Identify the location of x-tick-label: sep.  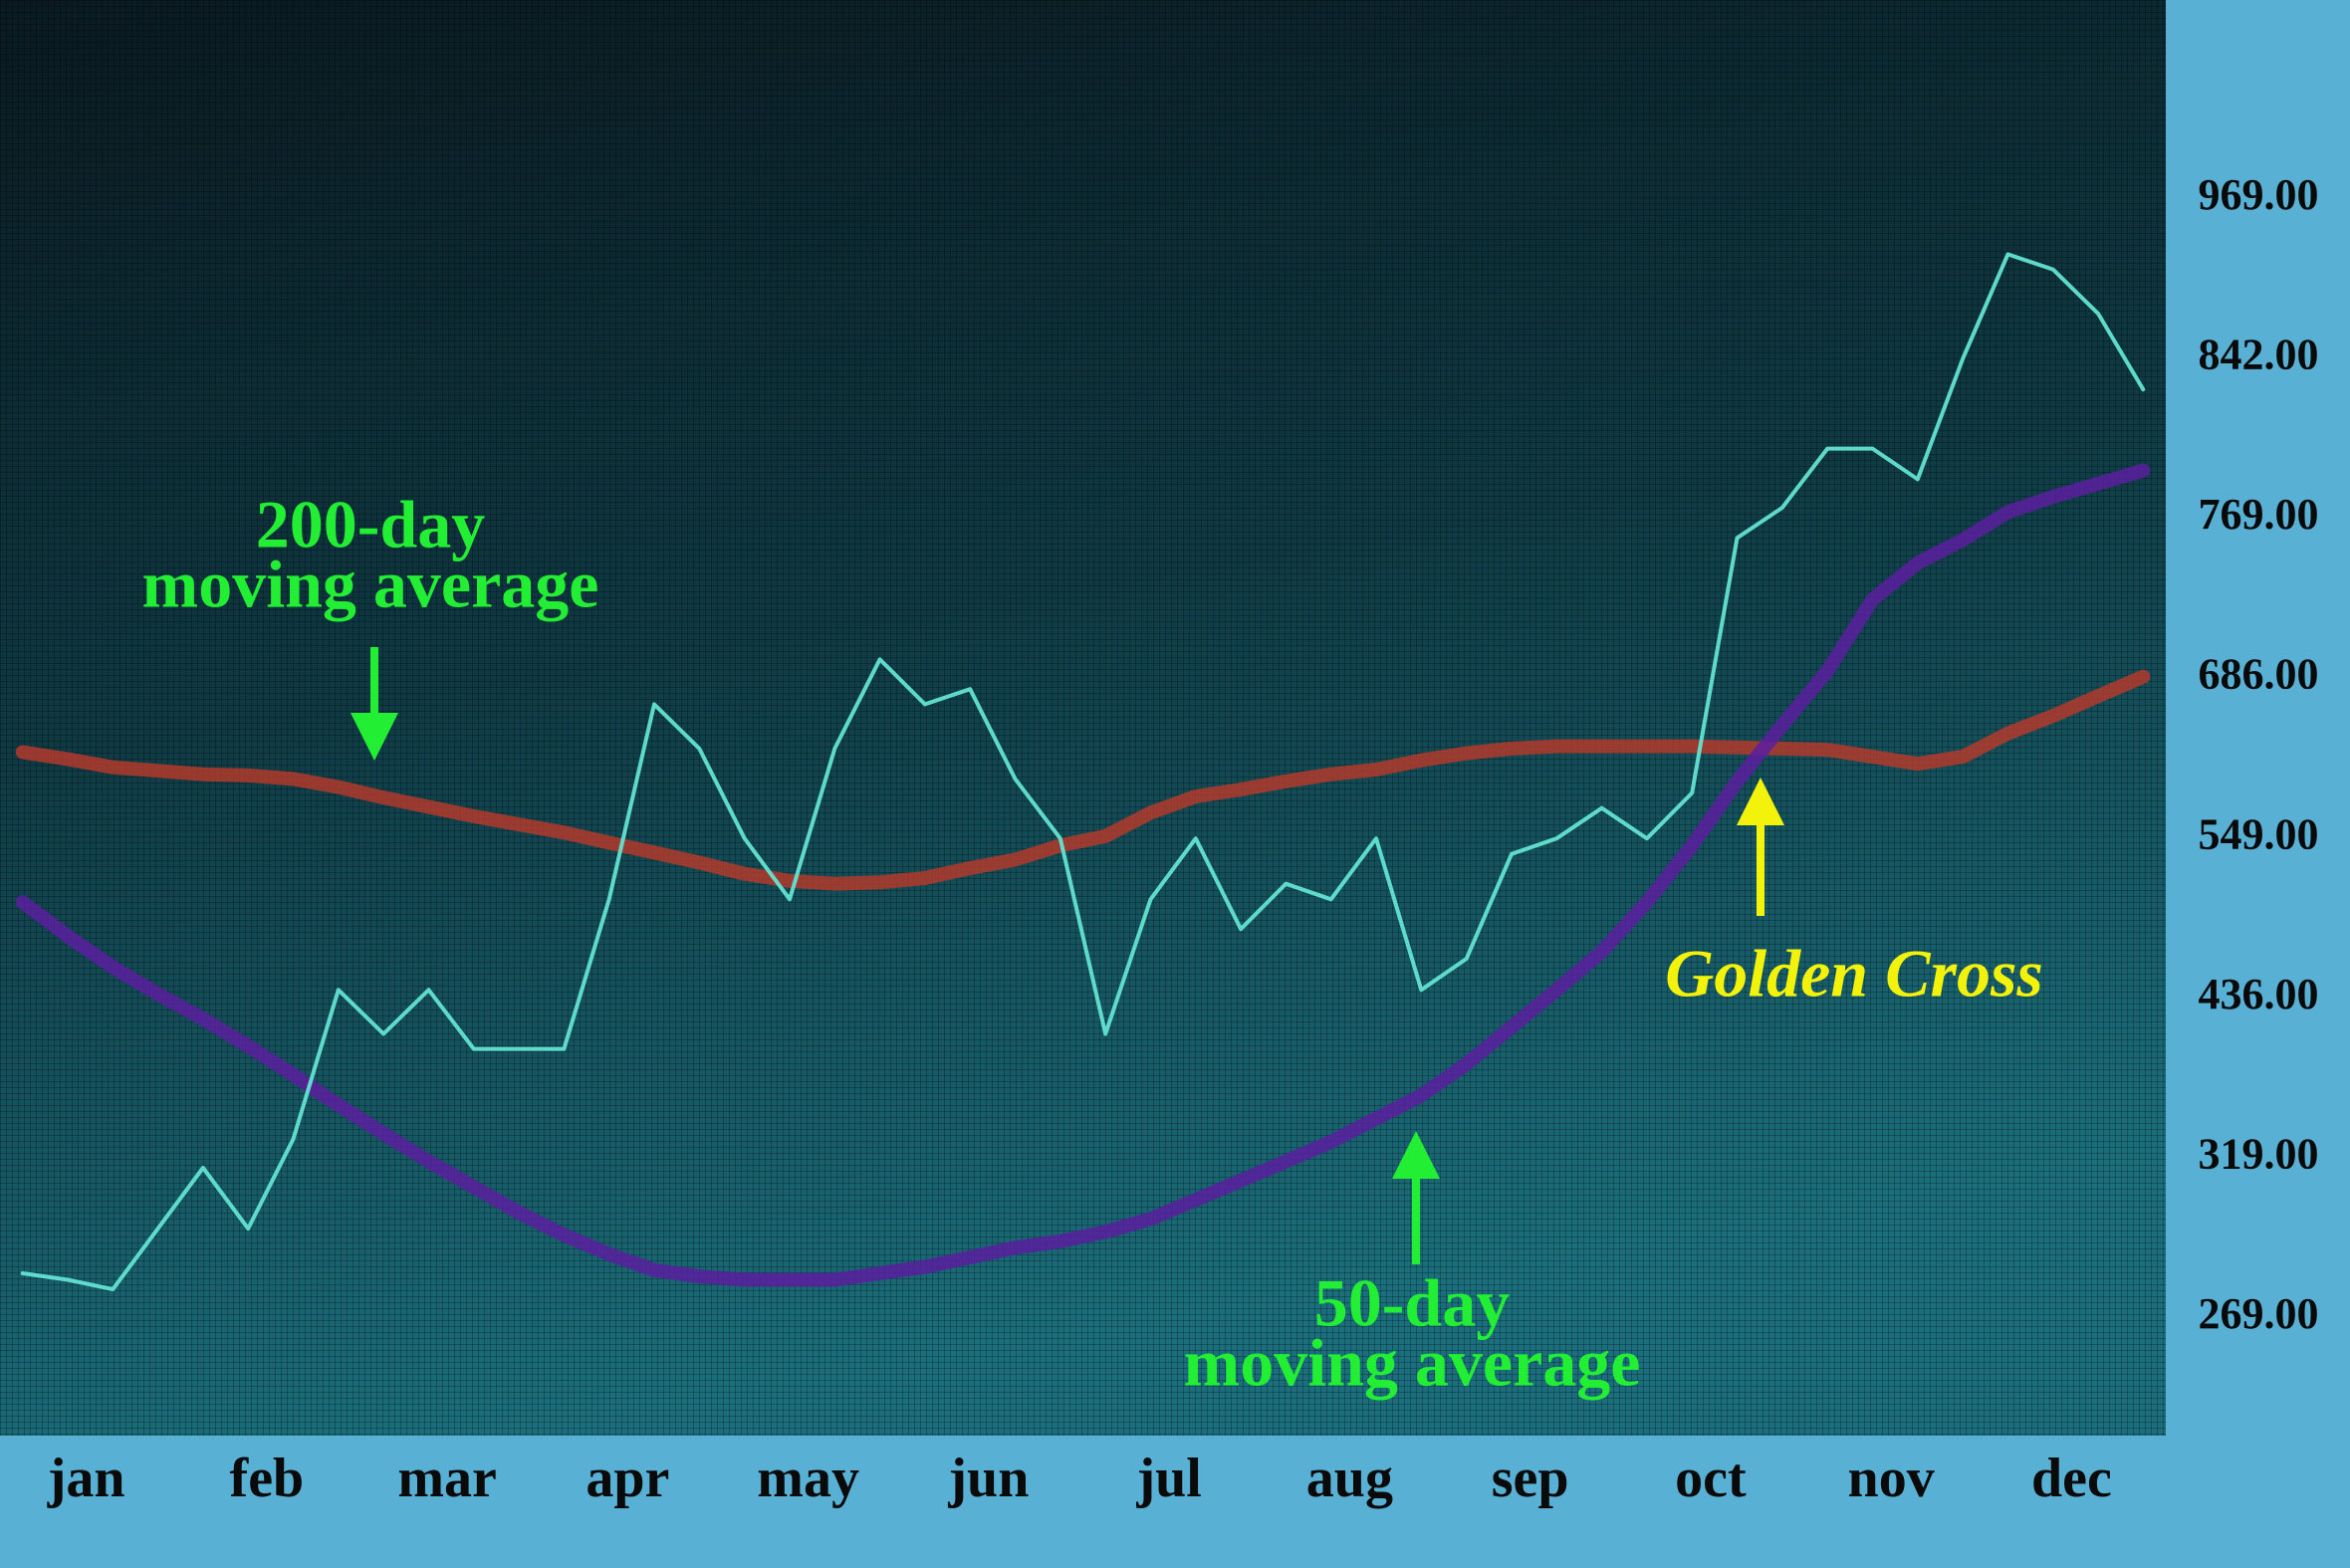
(1530, 1478).